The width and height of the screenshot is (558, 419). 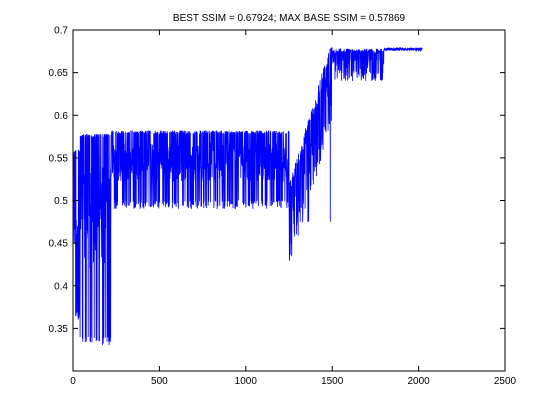 What do you see at coordinates (418, 381) in the screenshot?
I see `x-tick-label: 2000` at bounding box center [418, 381].